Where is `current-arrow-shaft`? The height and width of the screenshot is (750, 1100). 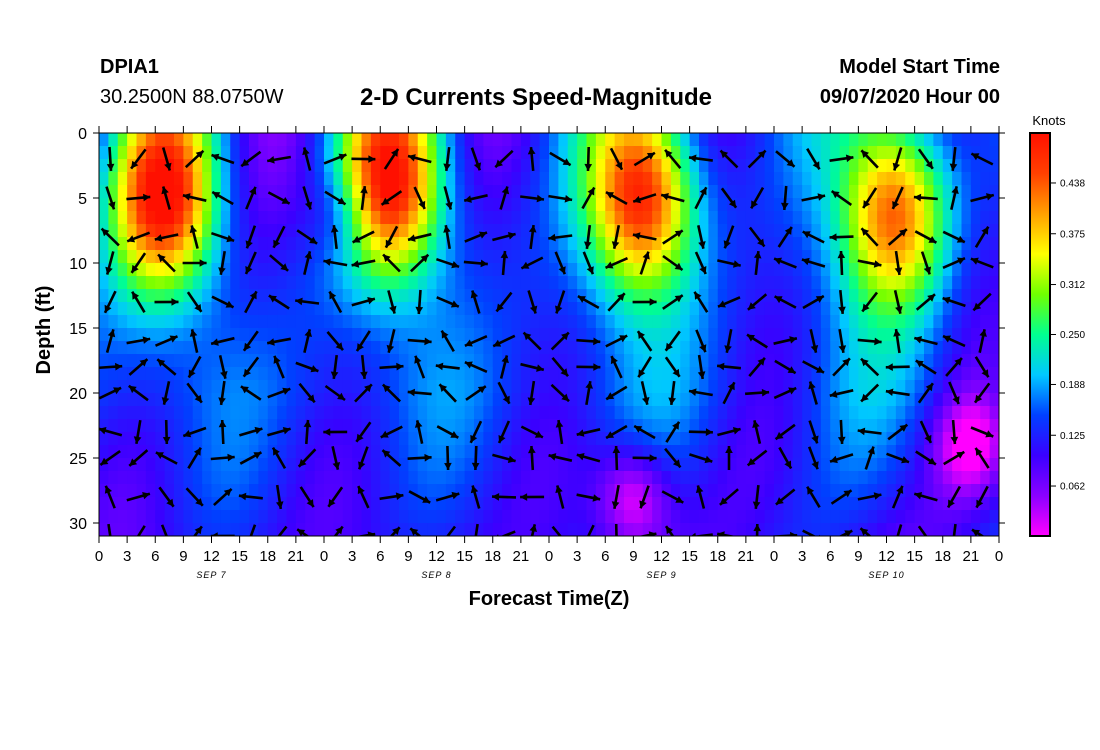
current-arrow-shaft is located at coordinates (109, 529).